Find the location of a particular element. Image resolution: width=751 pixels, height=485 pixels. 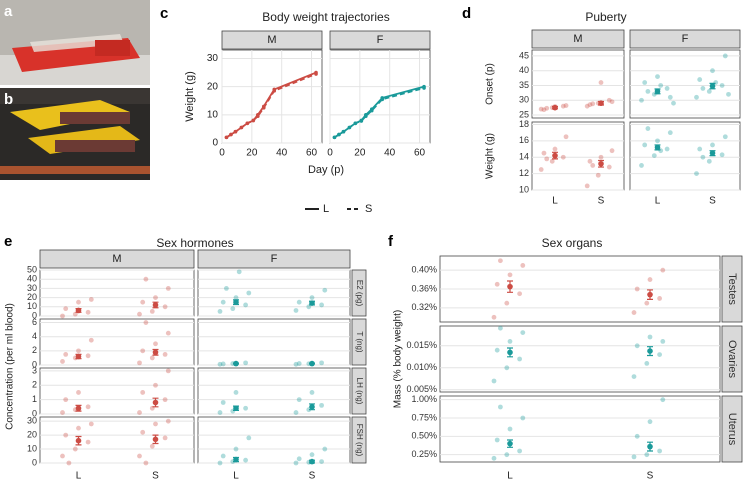

x-tick-label: 60 is located at coordinates (420, 153).